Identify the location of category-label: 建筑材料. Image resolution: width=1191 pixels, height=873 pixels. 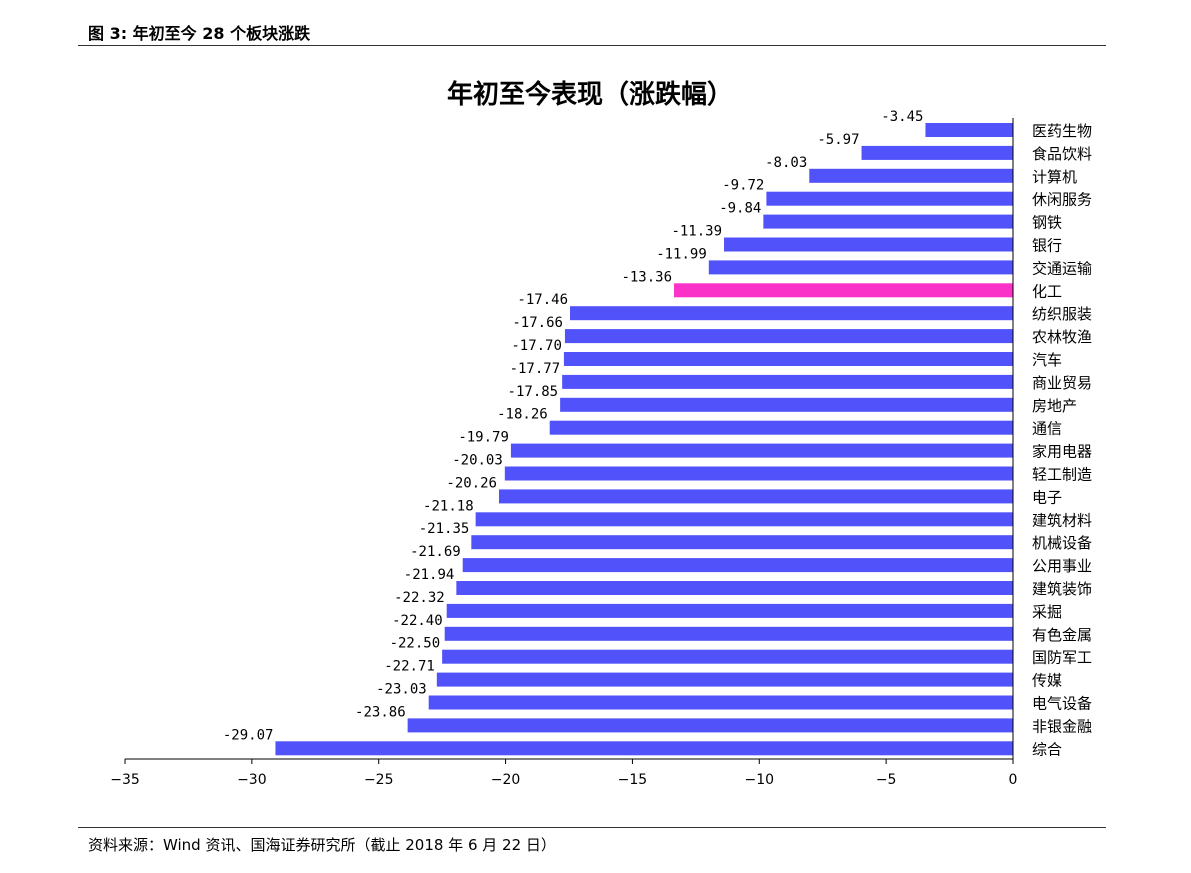
(1062, 520).